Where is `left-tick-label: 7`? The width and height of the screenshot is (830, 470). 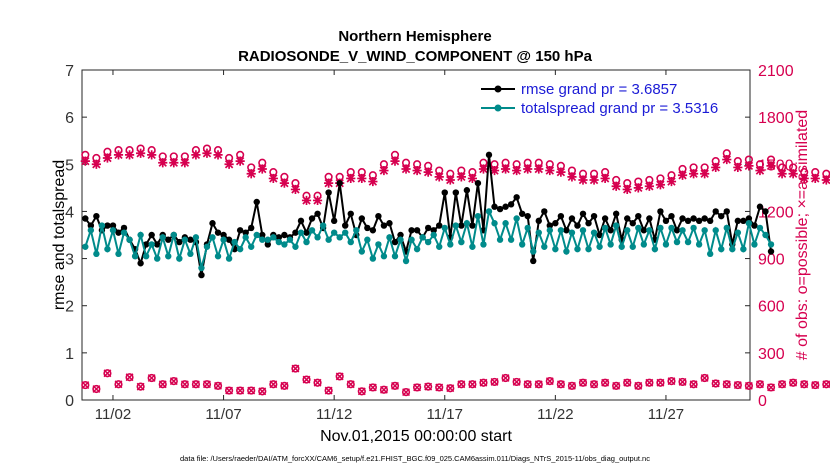 left-tick-label: 7 is located at coordinates (69, 71).